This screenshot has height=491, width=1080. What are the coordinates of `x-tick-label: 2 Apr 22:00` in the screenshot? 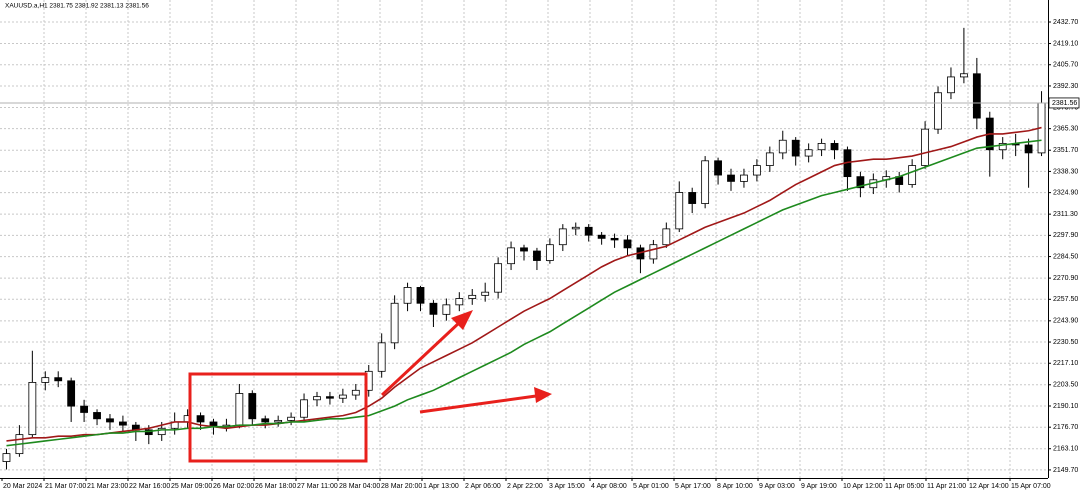 It's located at (525, 486).